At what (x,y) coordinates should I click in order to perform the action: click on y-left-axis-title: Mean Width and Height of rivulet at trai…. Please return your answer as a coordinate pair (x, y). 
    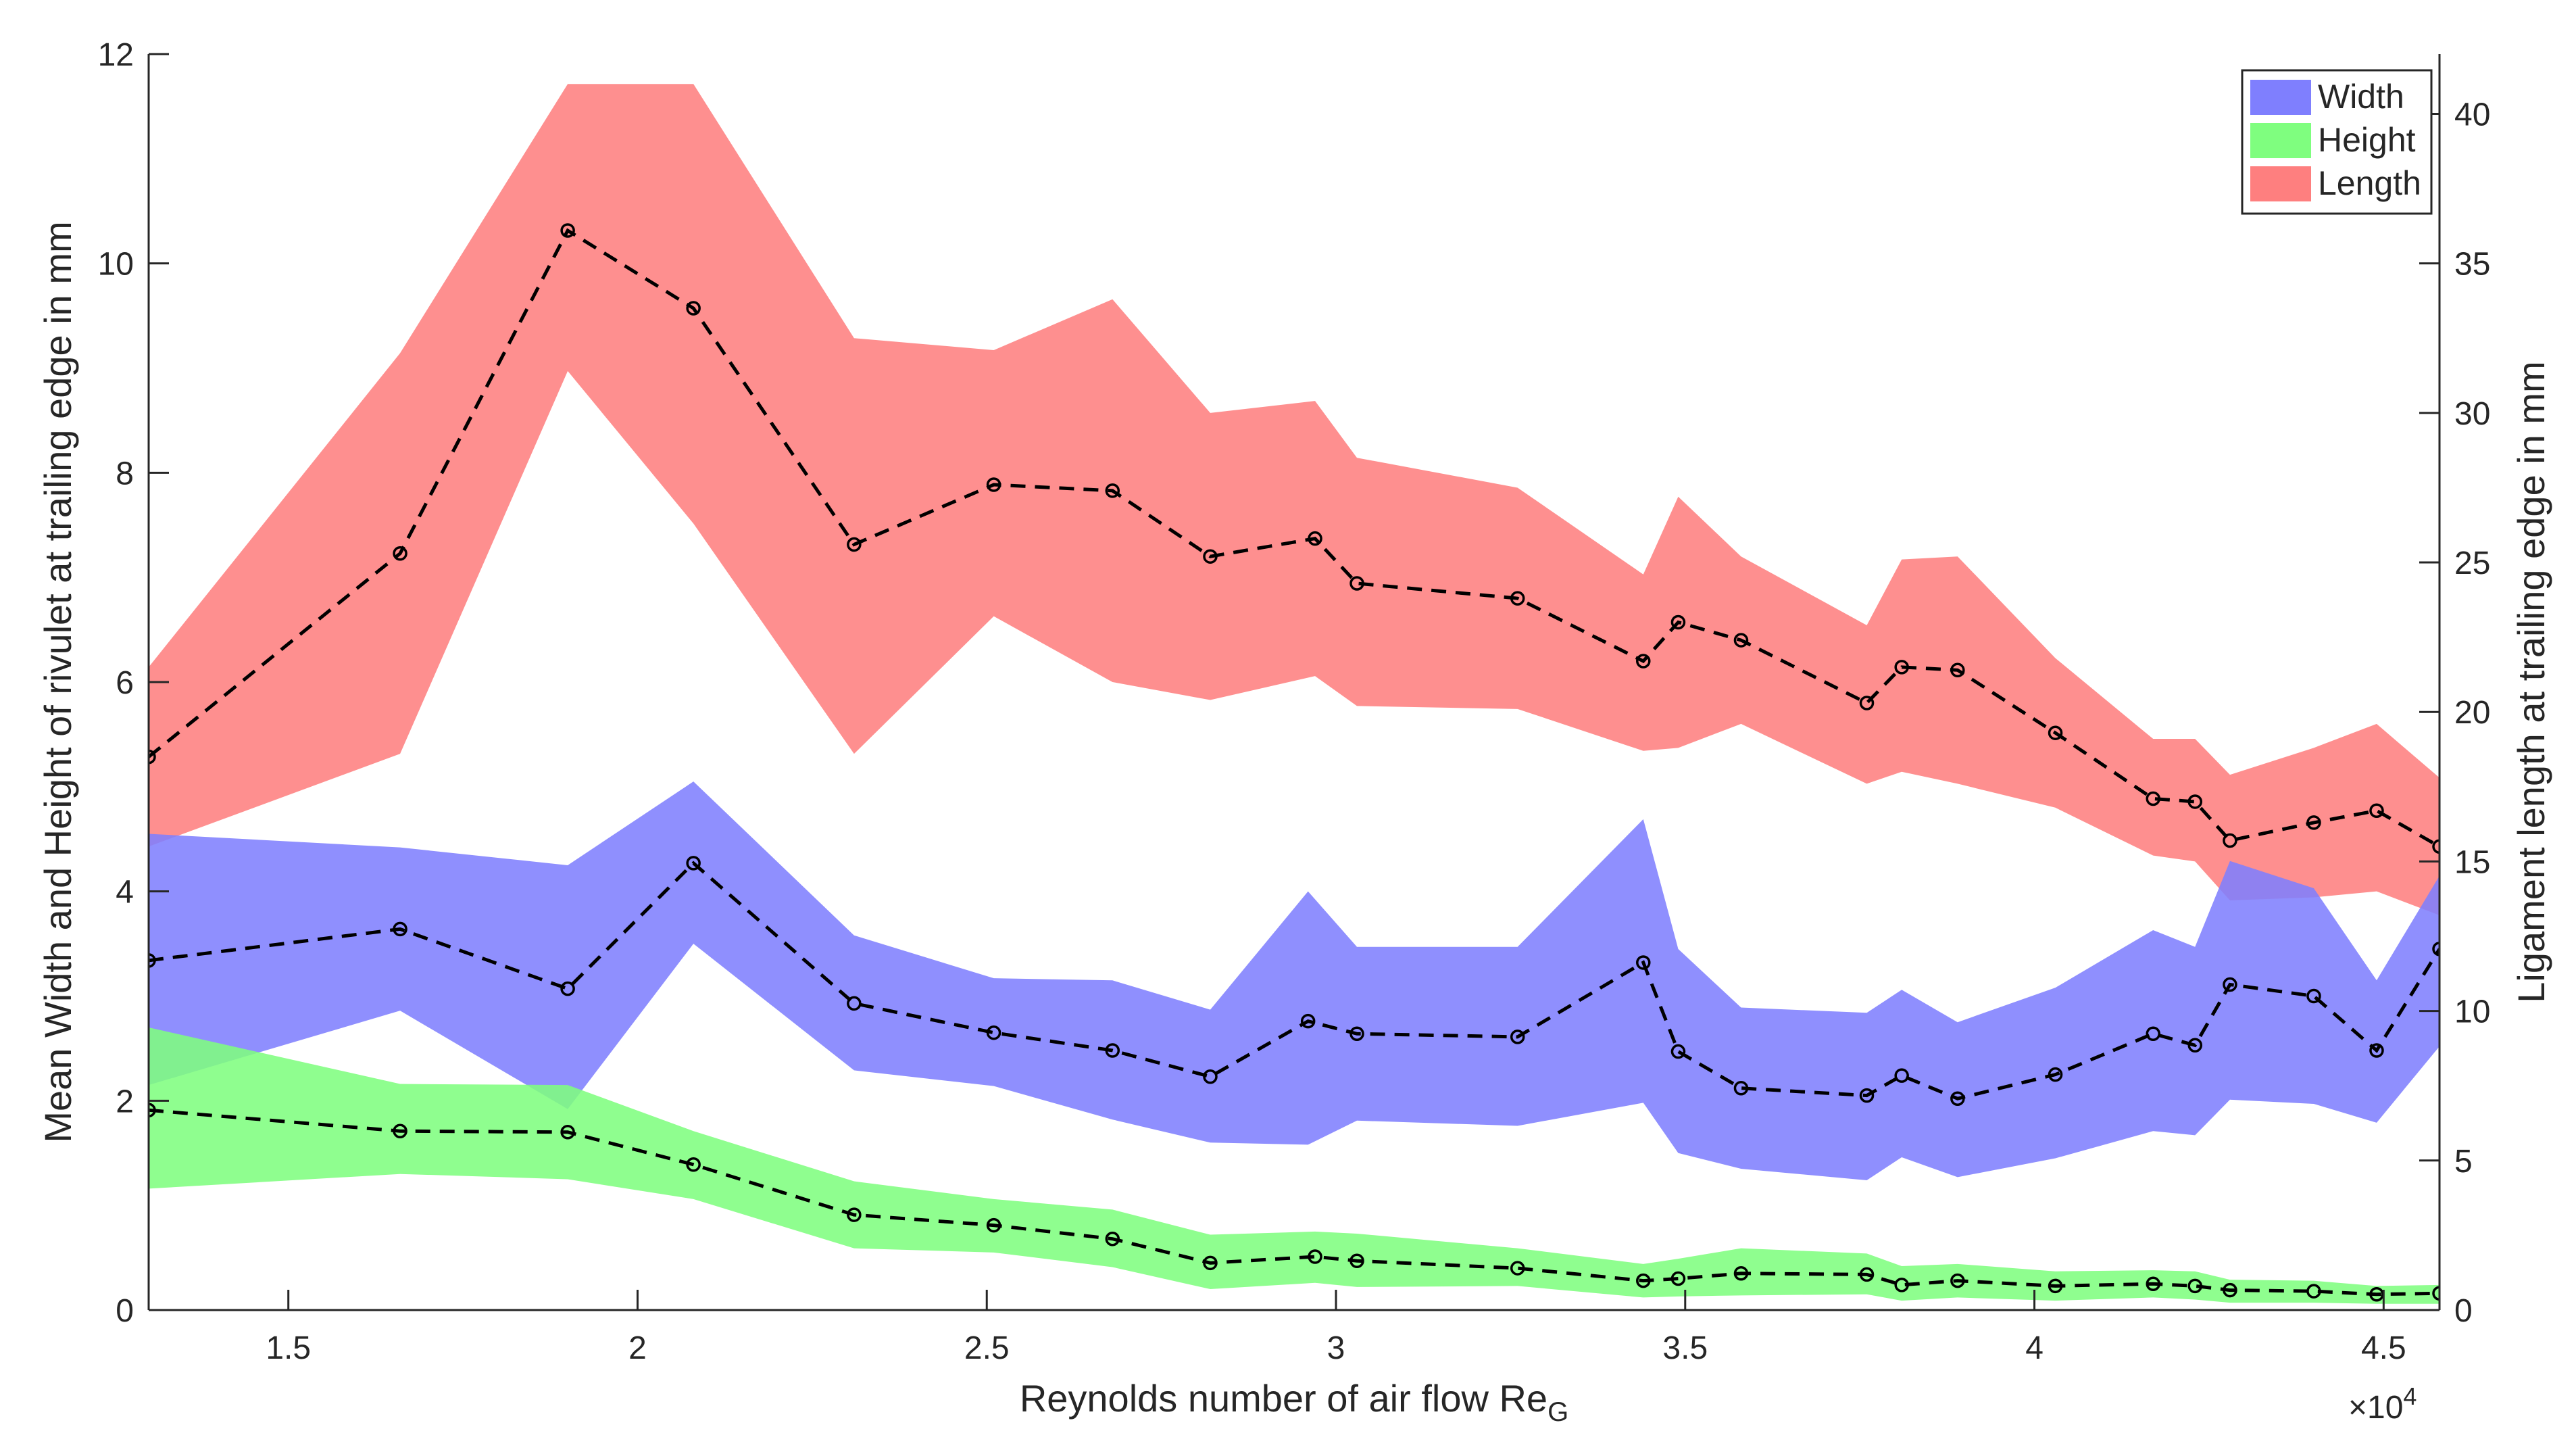
    Looking at the image, I should click on (58, 681).